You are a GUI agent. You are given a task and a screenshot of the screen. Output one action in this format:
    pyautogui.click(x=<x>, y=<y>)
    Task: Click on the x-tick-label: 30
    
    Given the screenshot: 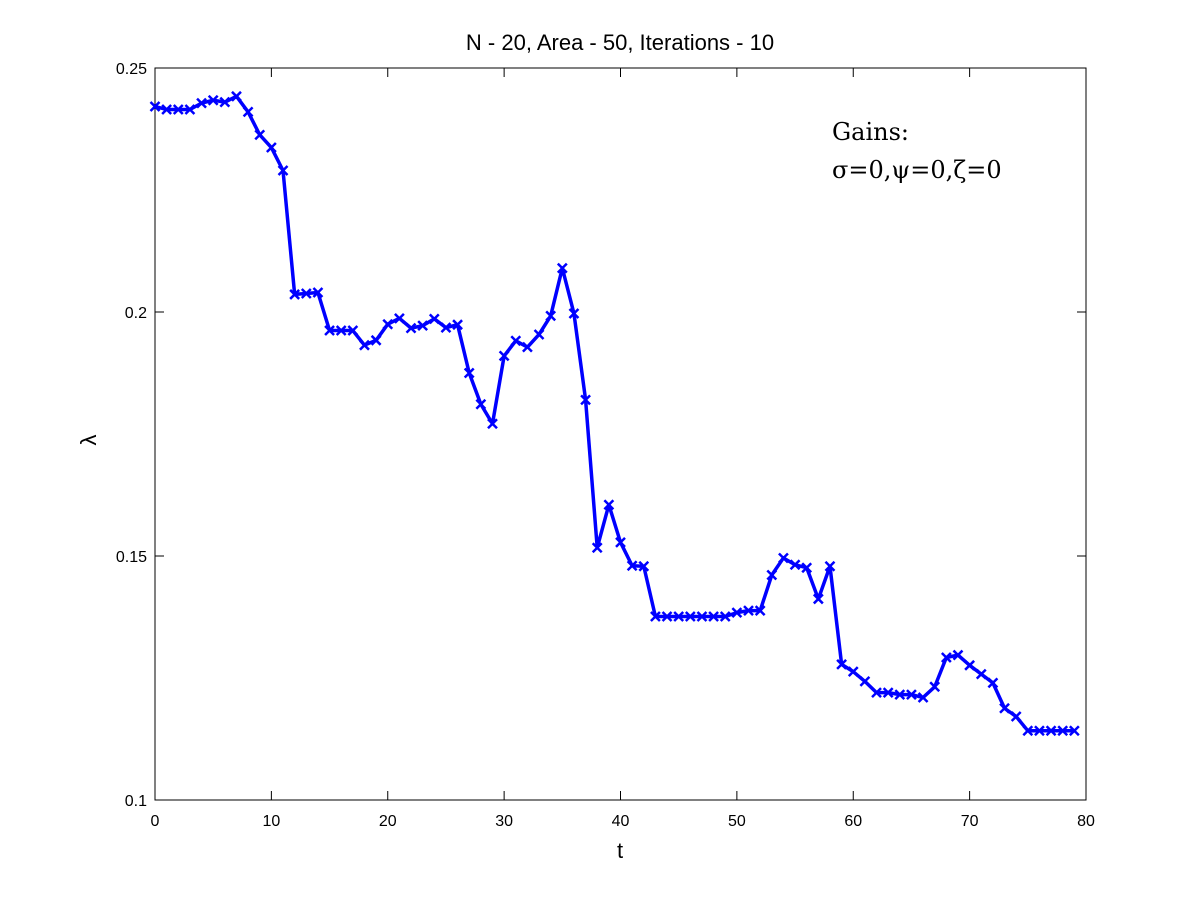 What is the action you would take?
    pyautogui.click(x=504, y=821)
    